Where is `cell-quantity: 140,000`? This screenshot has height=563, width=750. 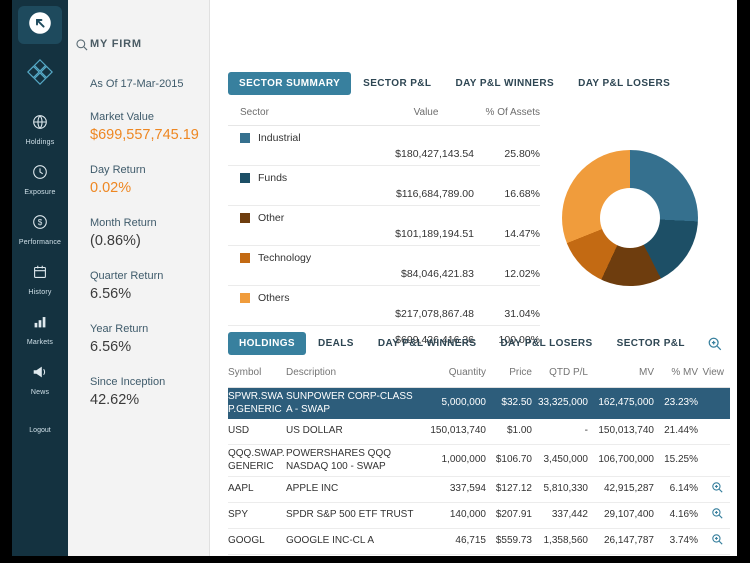
cell-quantity: 140,000 is located at coordinates (467, 515).